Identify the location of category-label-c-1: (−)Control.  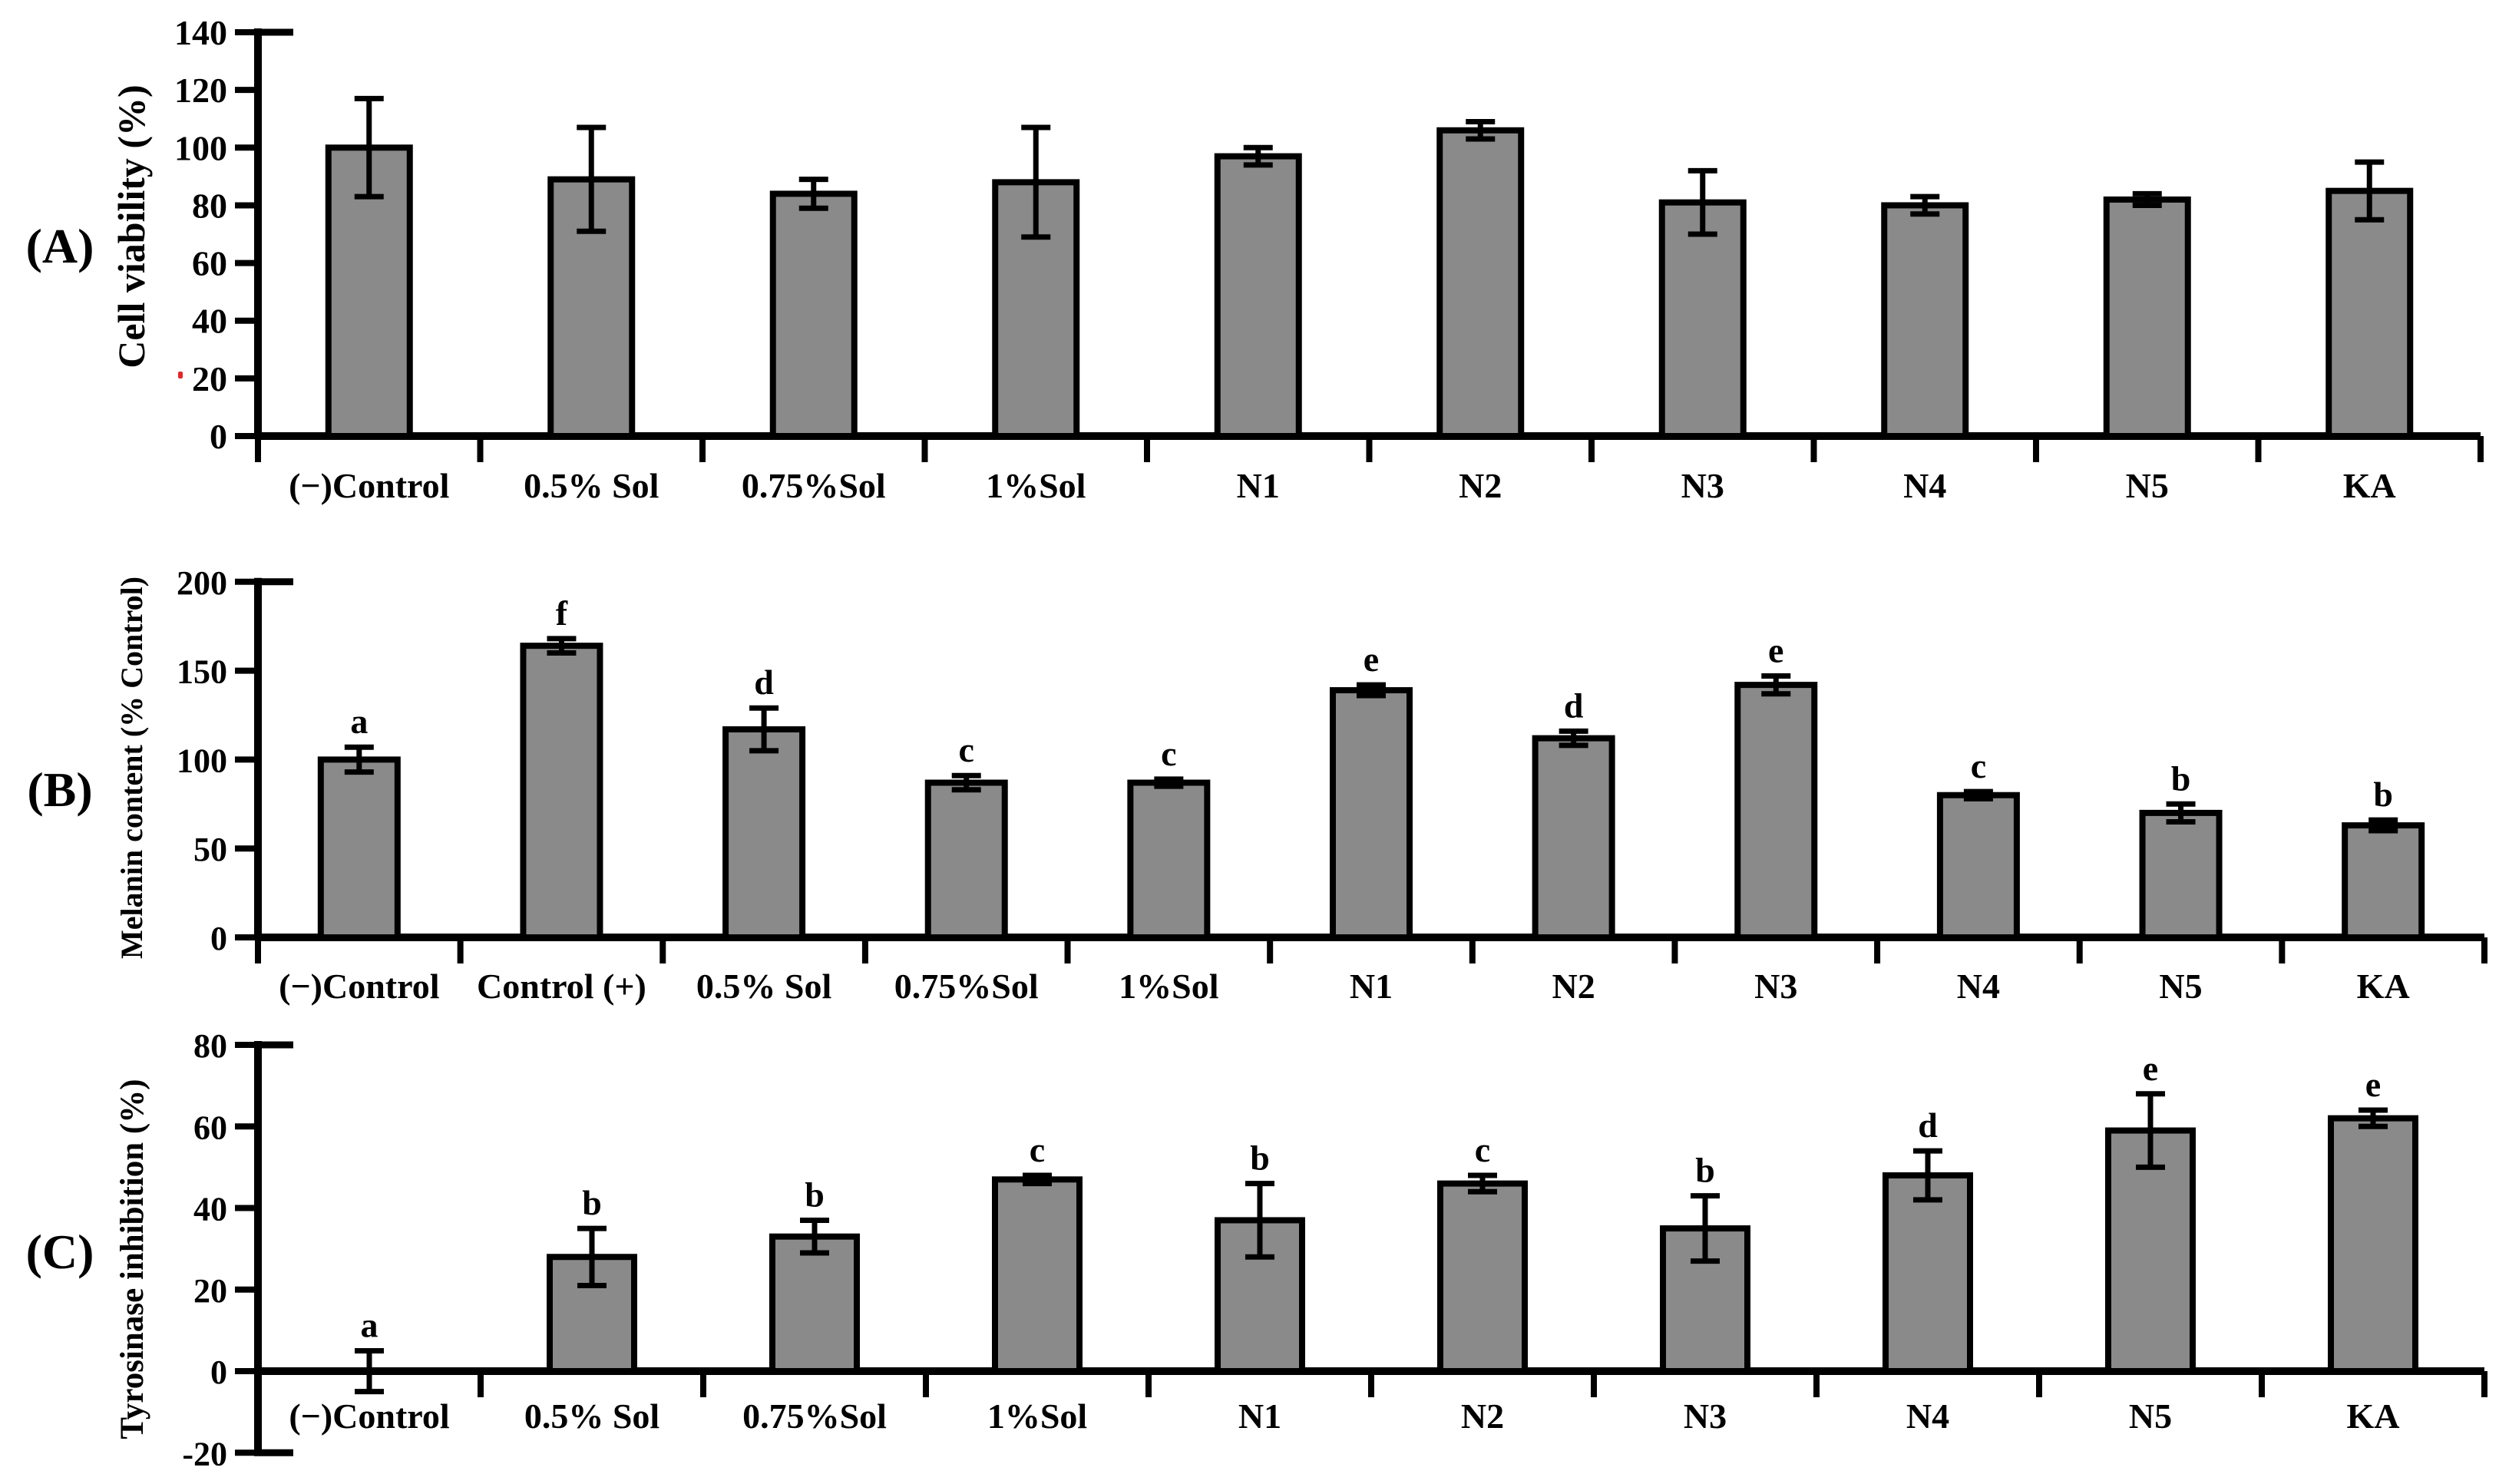
(369, 1416).